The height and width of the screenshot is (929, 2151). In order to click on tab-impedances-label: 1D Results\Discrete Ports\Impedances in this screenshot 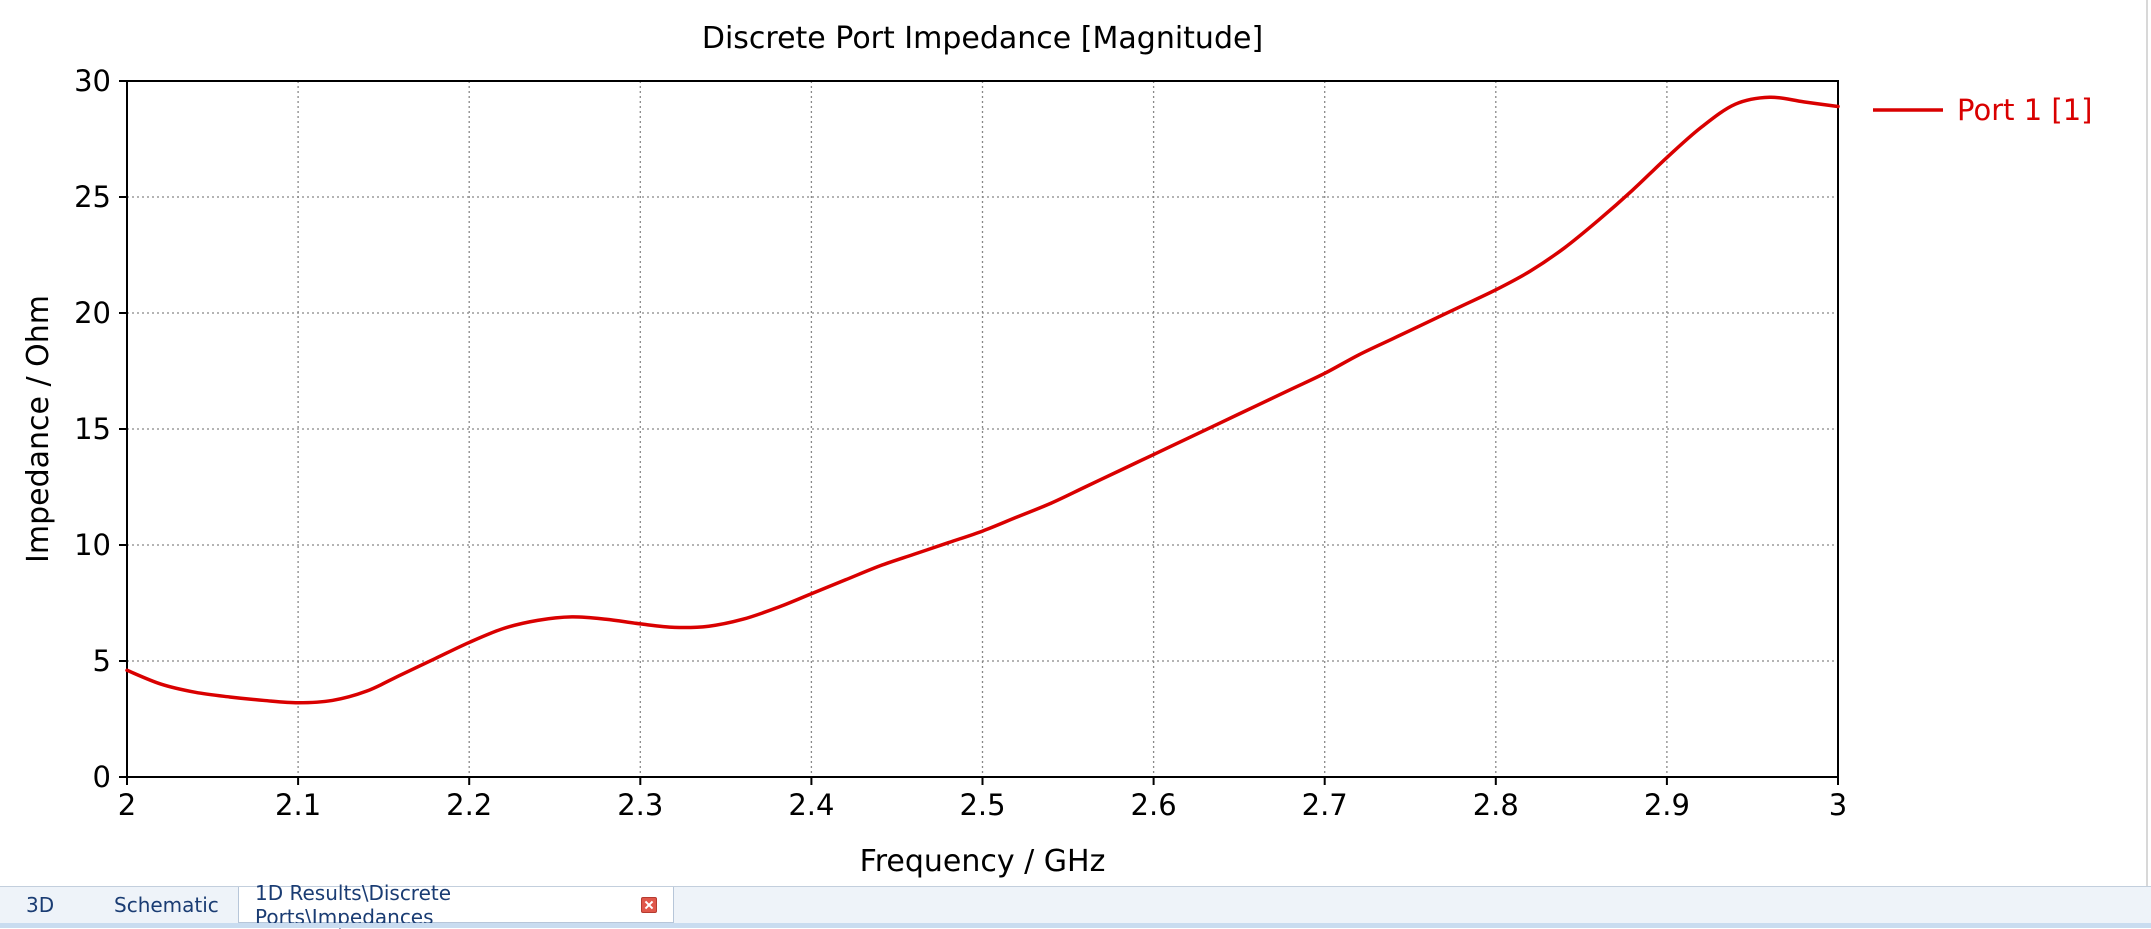, I will do `click(353, 904)`.